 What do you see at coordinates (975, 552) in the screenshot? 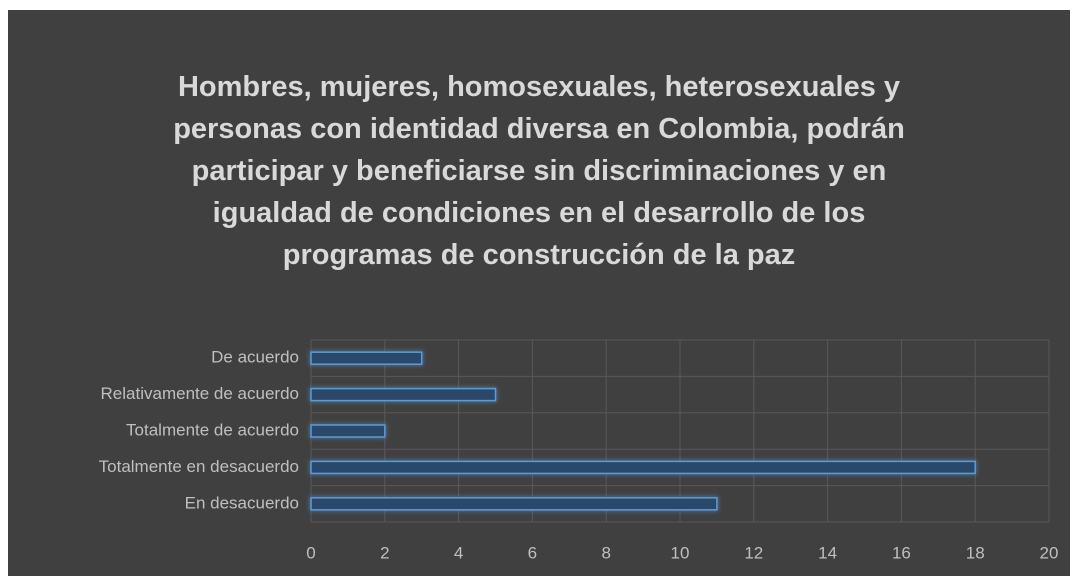
I see `x-tick-label: 18` at bounding box center [975, 552].